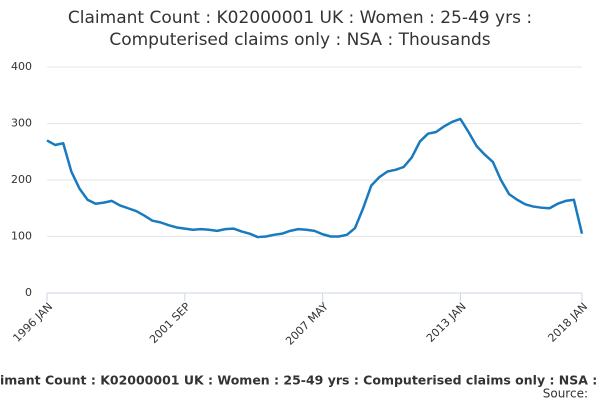  I want to click on x-tick-label: 2007 MAY, so click(307, 324).